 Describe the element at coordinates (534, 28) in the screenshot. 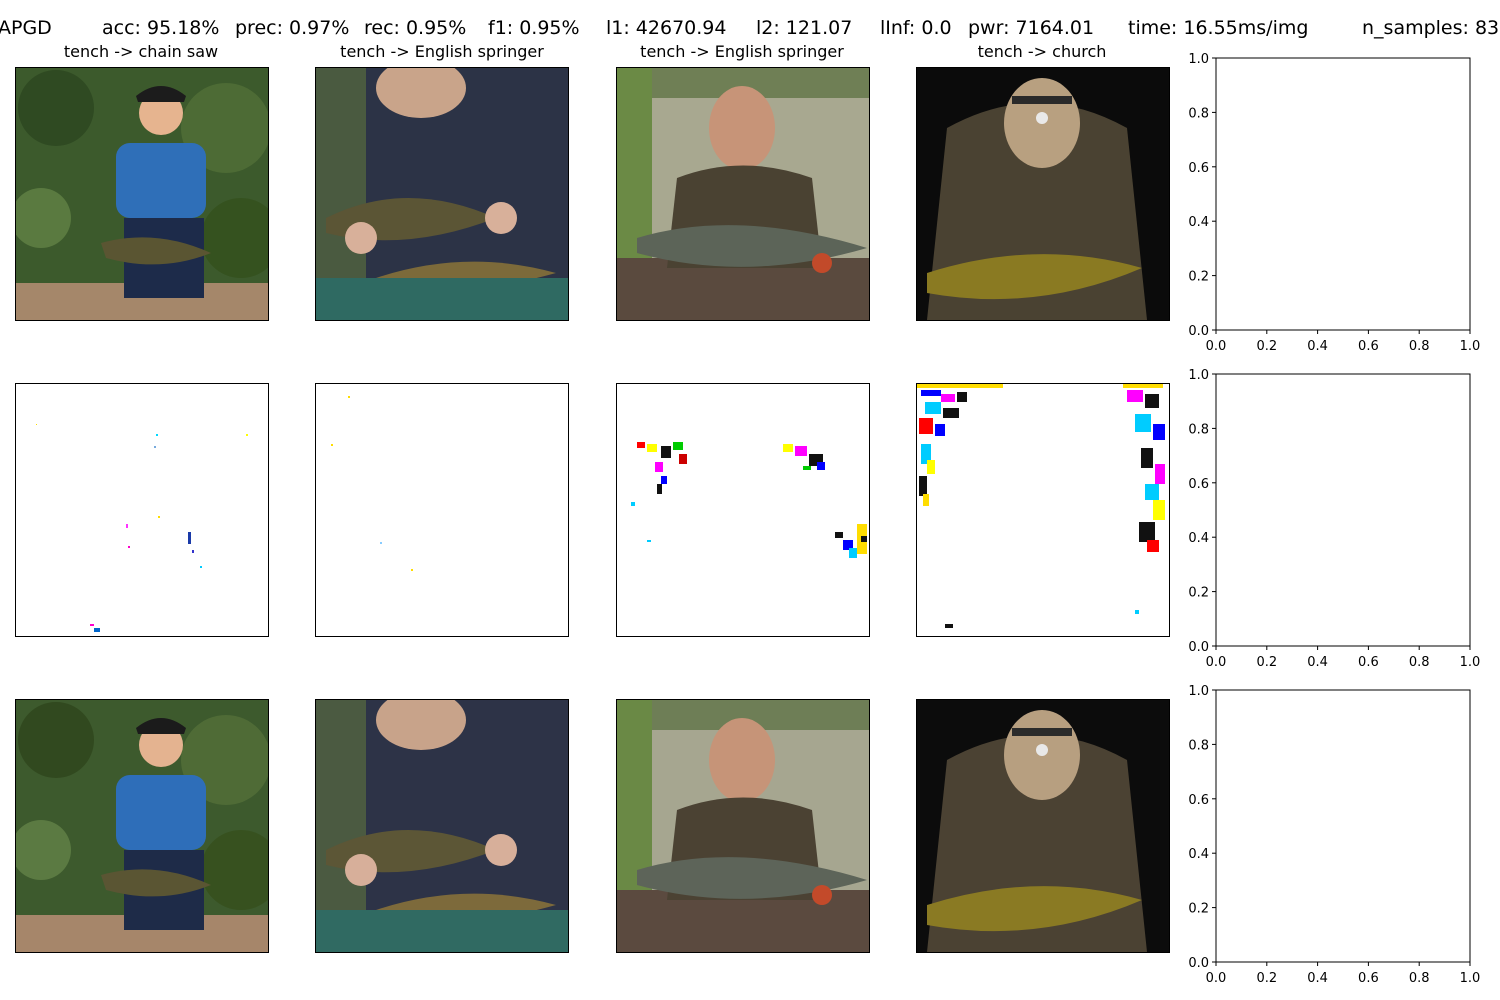

I see `f1-metric: f1: 0.95%` at that location.